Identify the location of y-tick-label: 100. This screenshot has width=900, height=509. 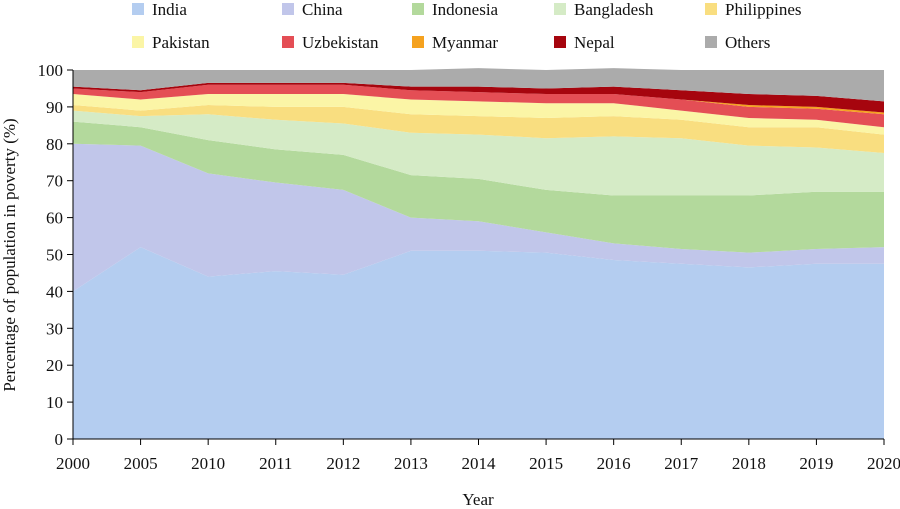
(51, 70).